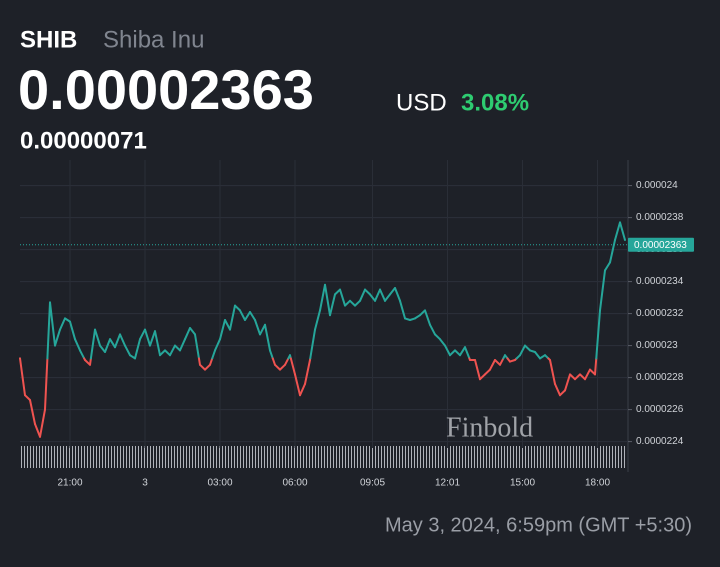  I want to click on price-label: 0.00002363, so click(660, 245).